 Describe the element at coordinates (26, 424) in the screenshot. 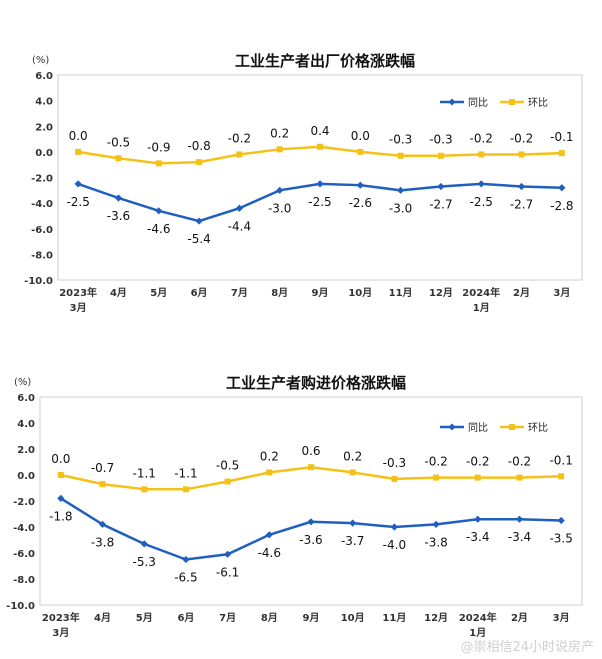

I see `y-tick-label: 4.0` at that location.